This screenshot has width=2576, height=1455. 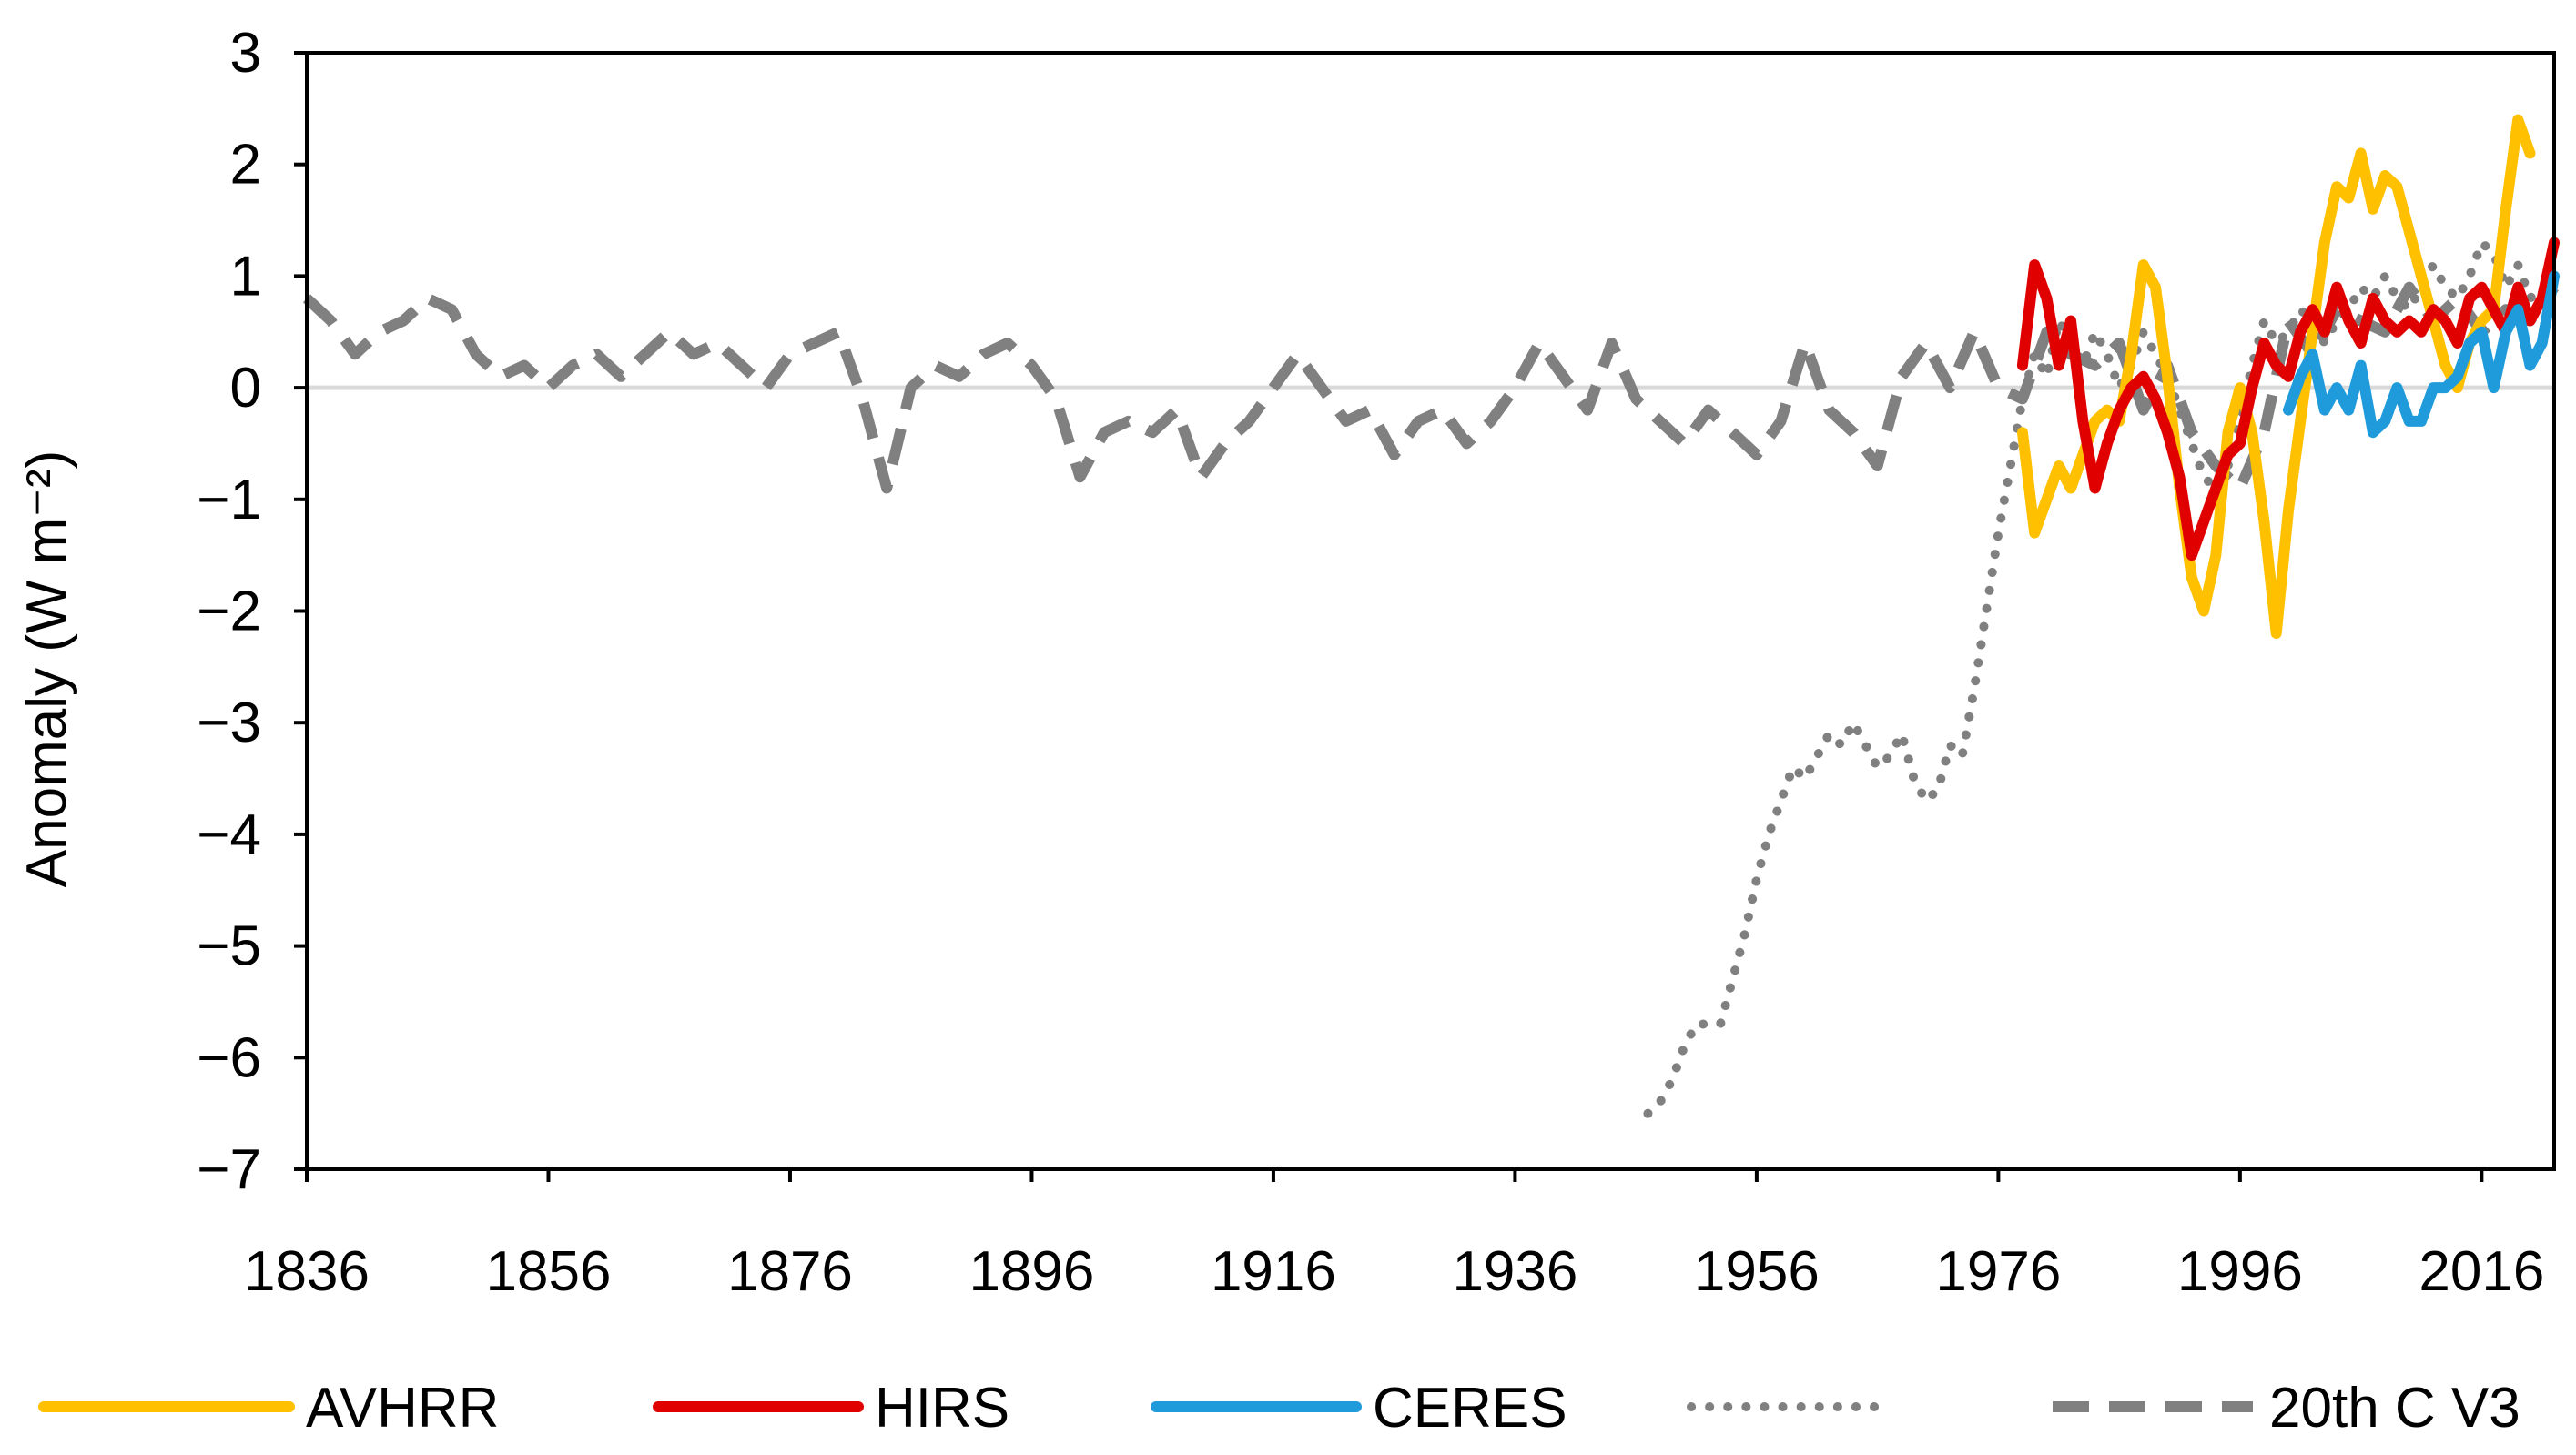 What do you see at coordinates (942, 1409) in the screenshot?
I see `legend-label: HIRS` at bounding box center [942, 1409].